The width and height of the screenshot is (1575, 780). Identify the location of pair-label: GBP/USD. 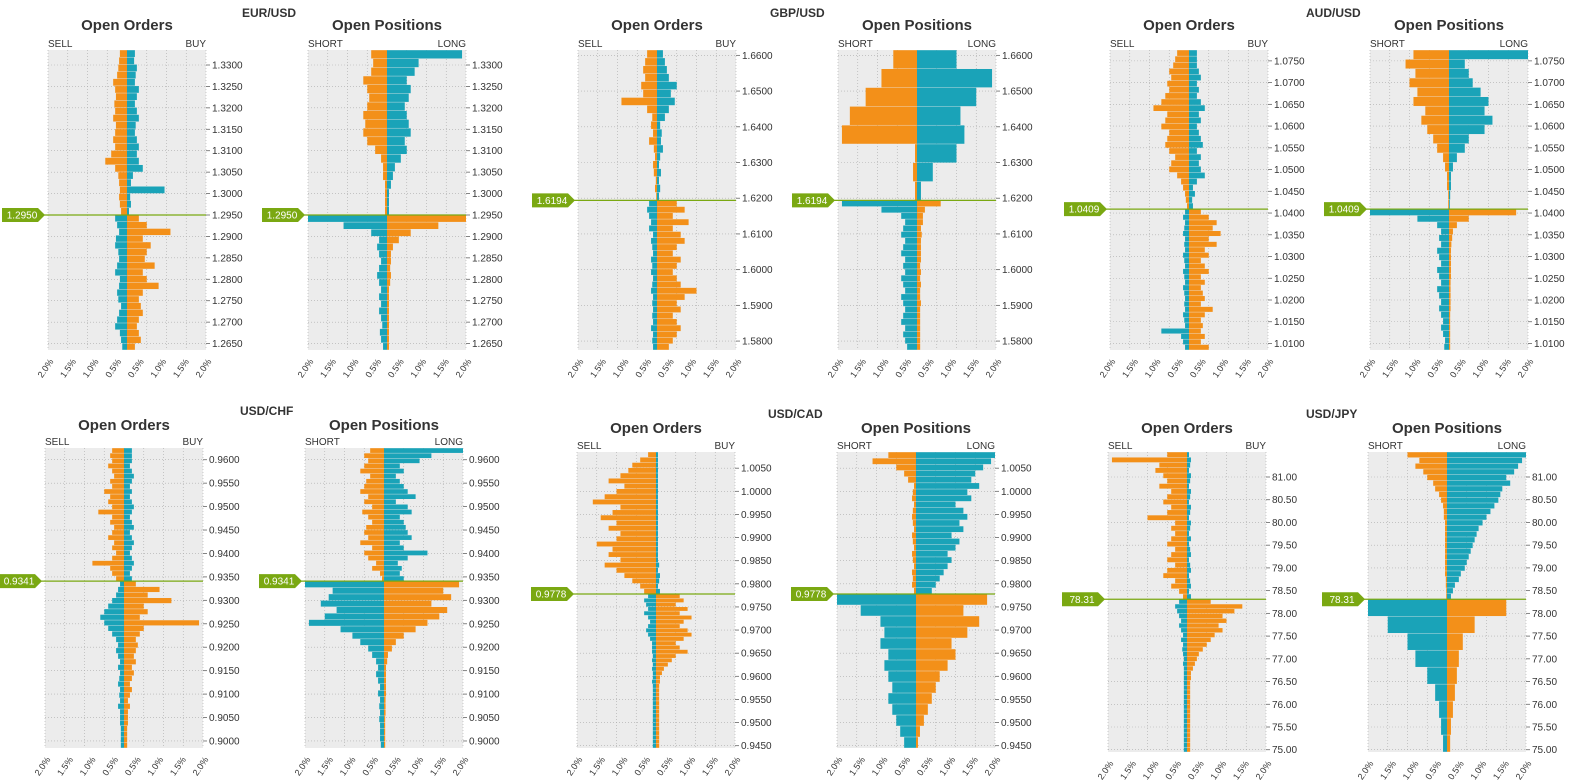
(797, 13).